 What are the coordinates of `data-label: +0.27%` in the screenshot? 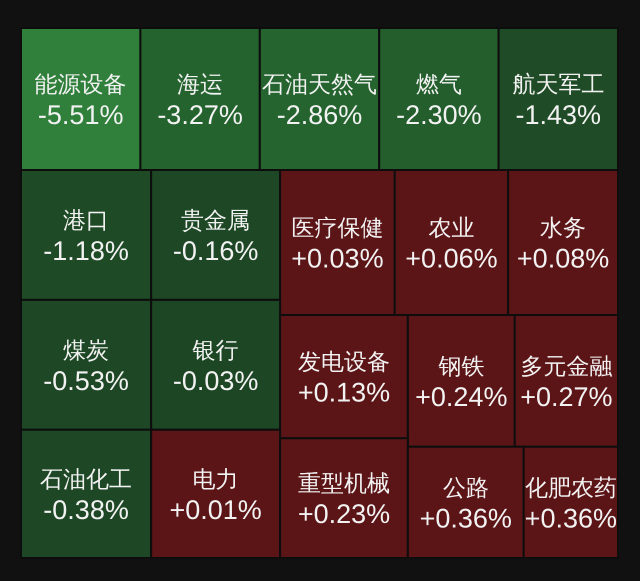 It's located at (566, 397).